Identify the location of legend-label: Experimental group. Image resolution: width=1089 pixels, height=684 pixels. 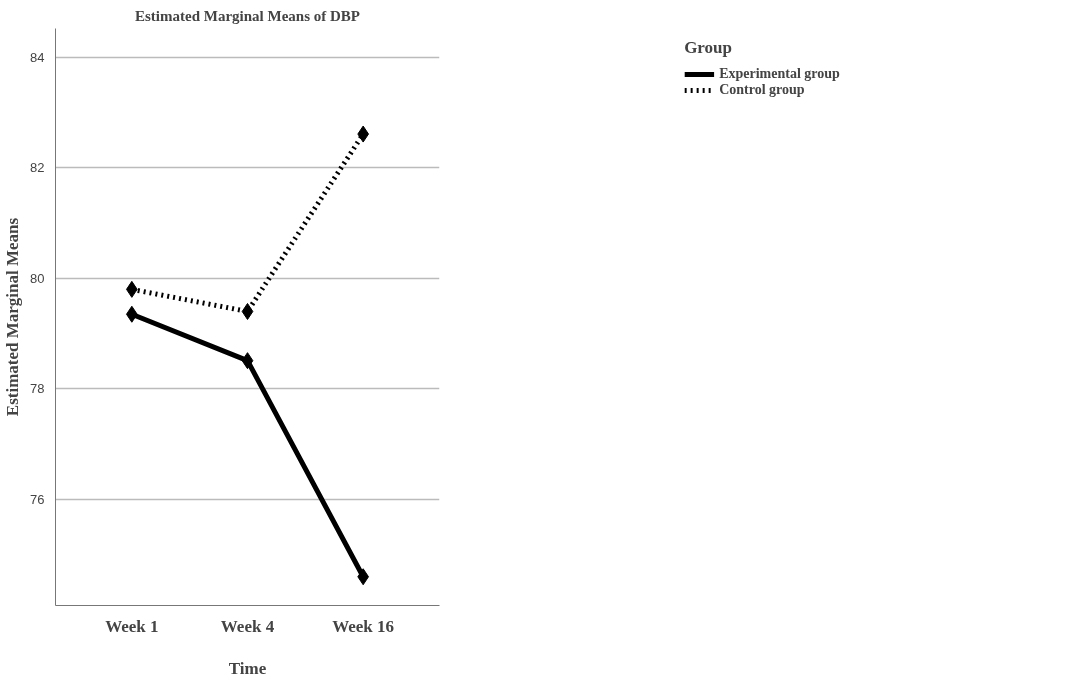
(779, 74).